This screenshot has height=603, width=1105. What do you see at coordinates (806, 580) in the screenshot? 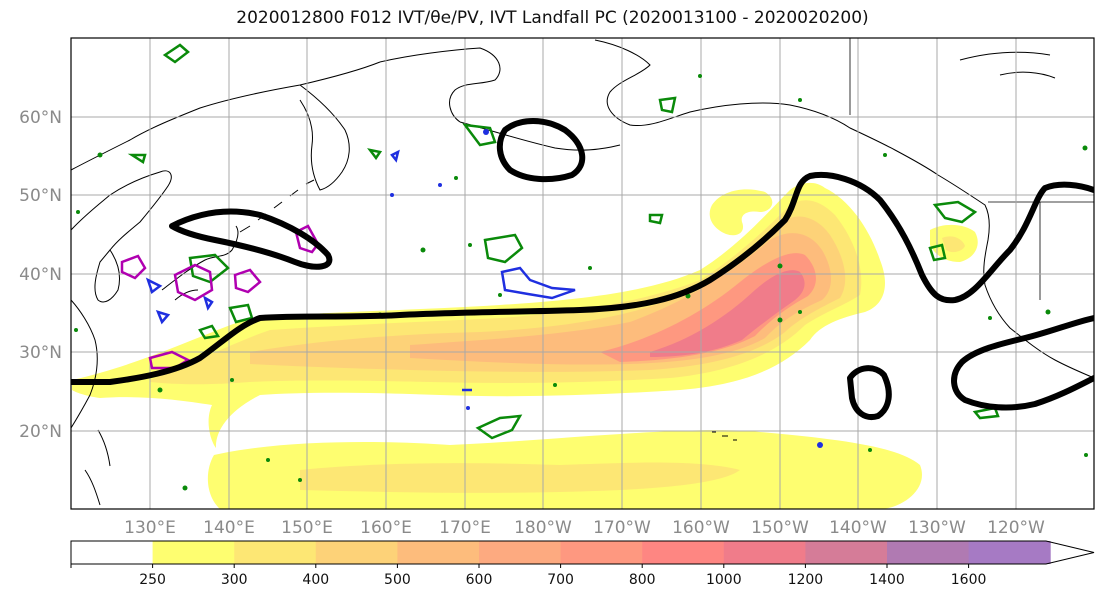
I see `colorbar-tick-label: 1200` at bounding box center [806, 580].